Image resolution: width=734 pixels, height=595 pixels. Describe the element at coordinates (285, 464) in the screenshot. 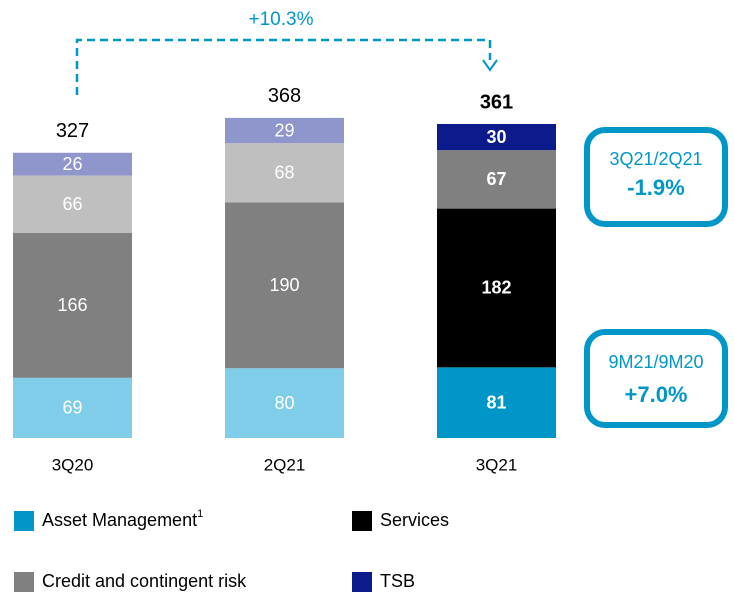

I see `x-tick-label: 2Q21` at that location.